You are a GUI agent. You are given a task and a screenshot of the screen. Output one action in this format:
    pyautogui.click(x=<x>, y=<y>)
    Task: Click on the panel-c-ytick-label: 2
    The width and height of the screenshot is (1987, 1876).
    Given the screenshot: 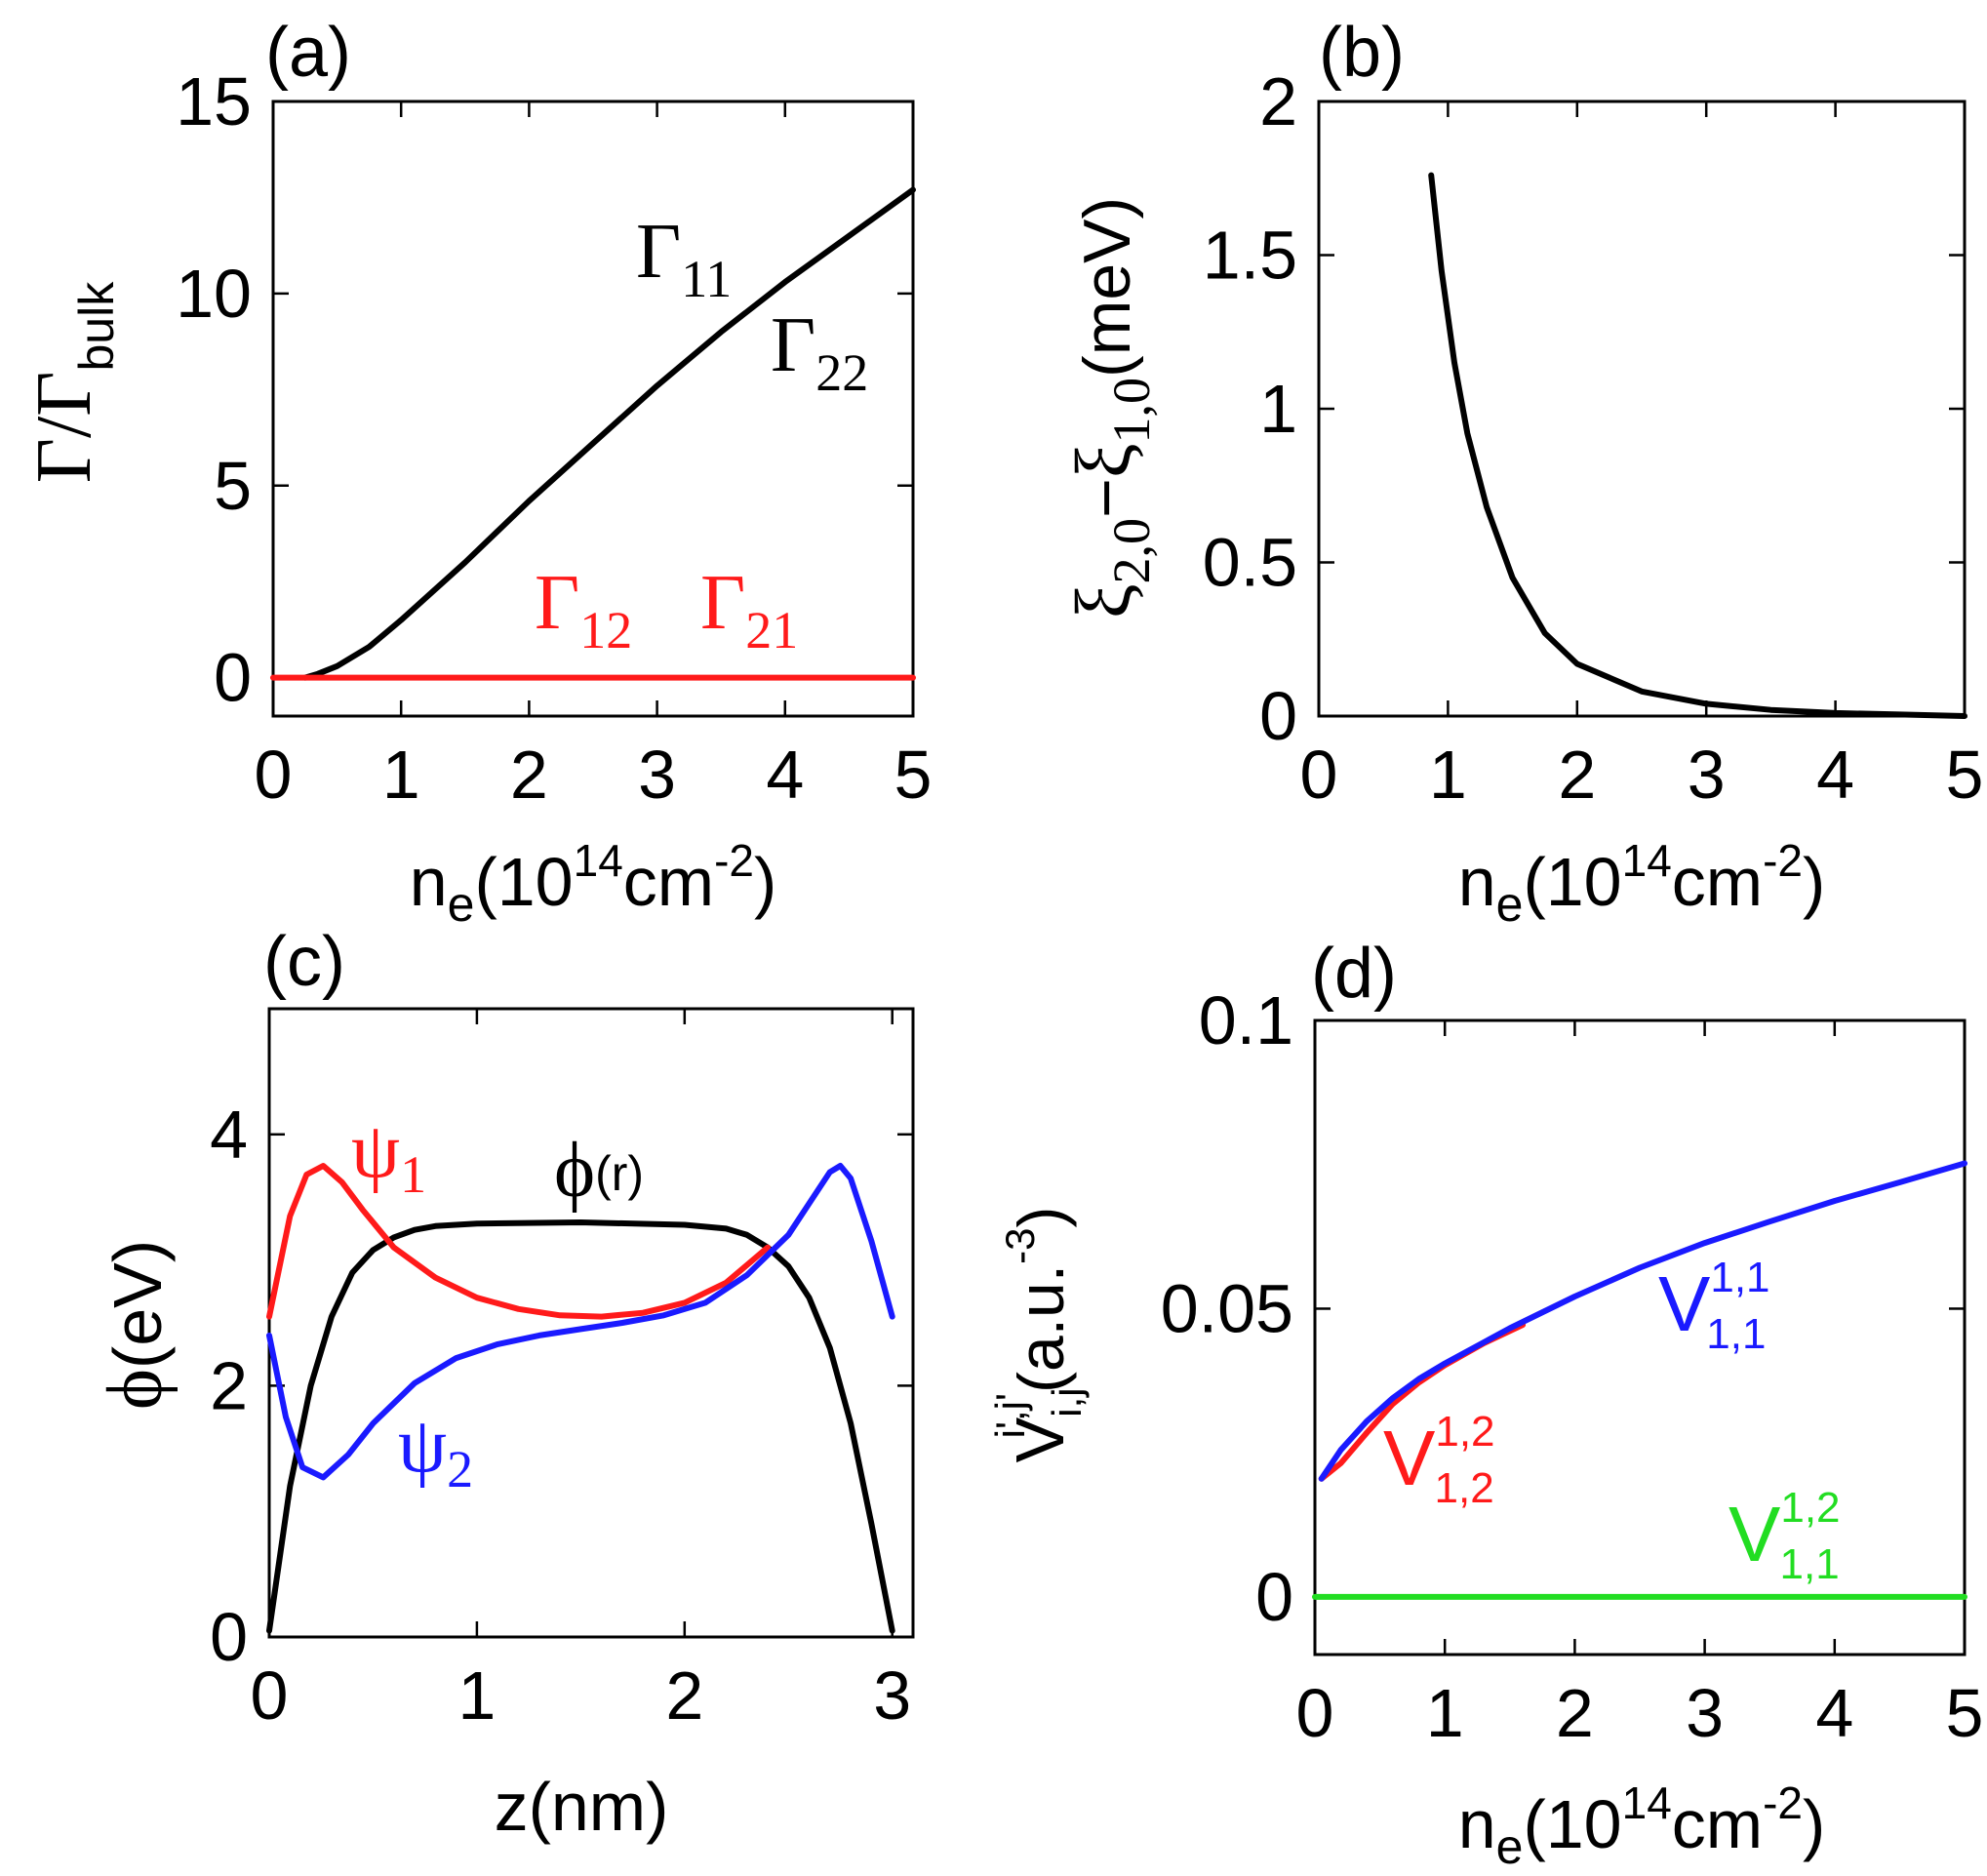 What is the action you would take?
    pyautogui.click(x=229, y=1385)
    